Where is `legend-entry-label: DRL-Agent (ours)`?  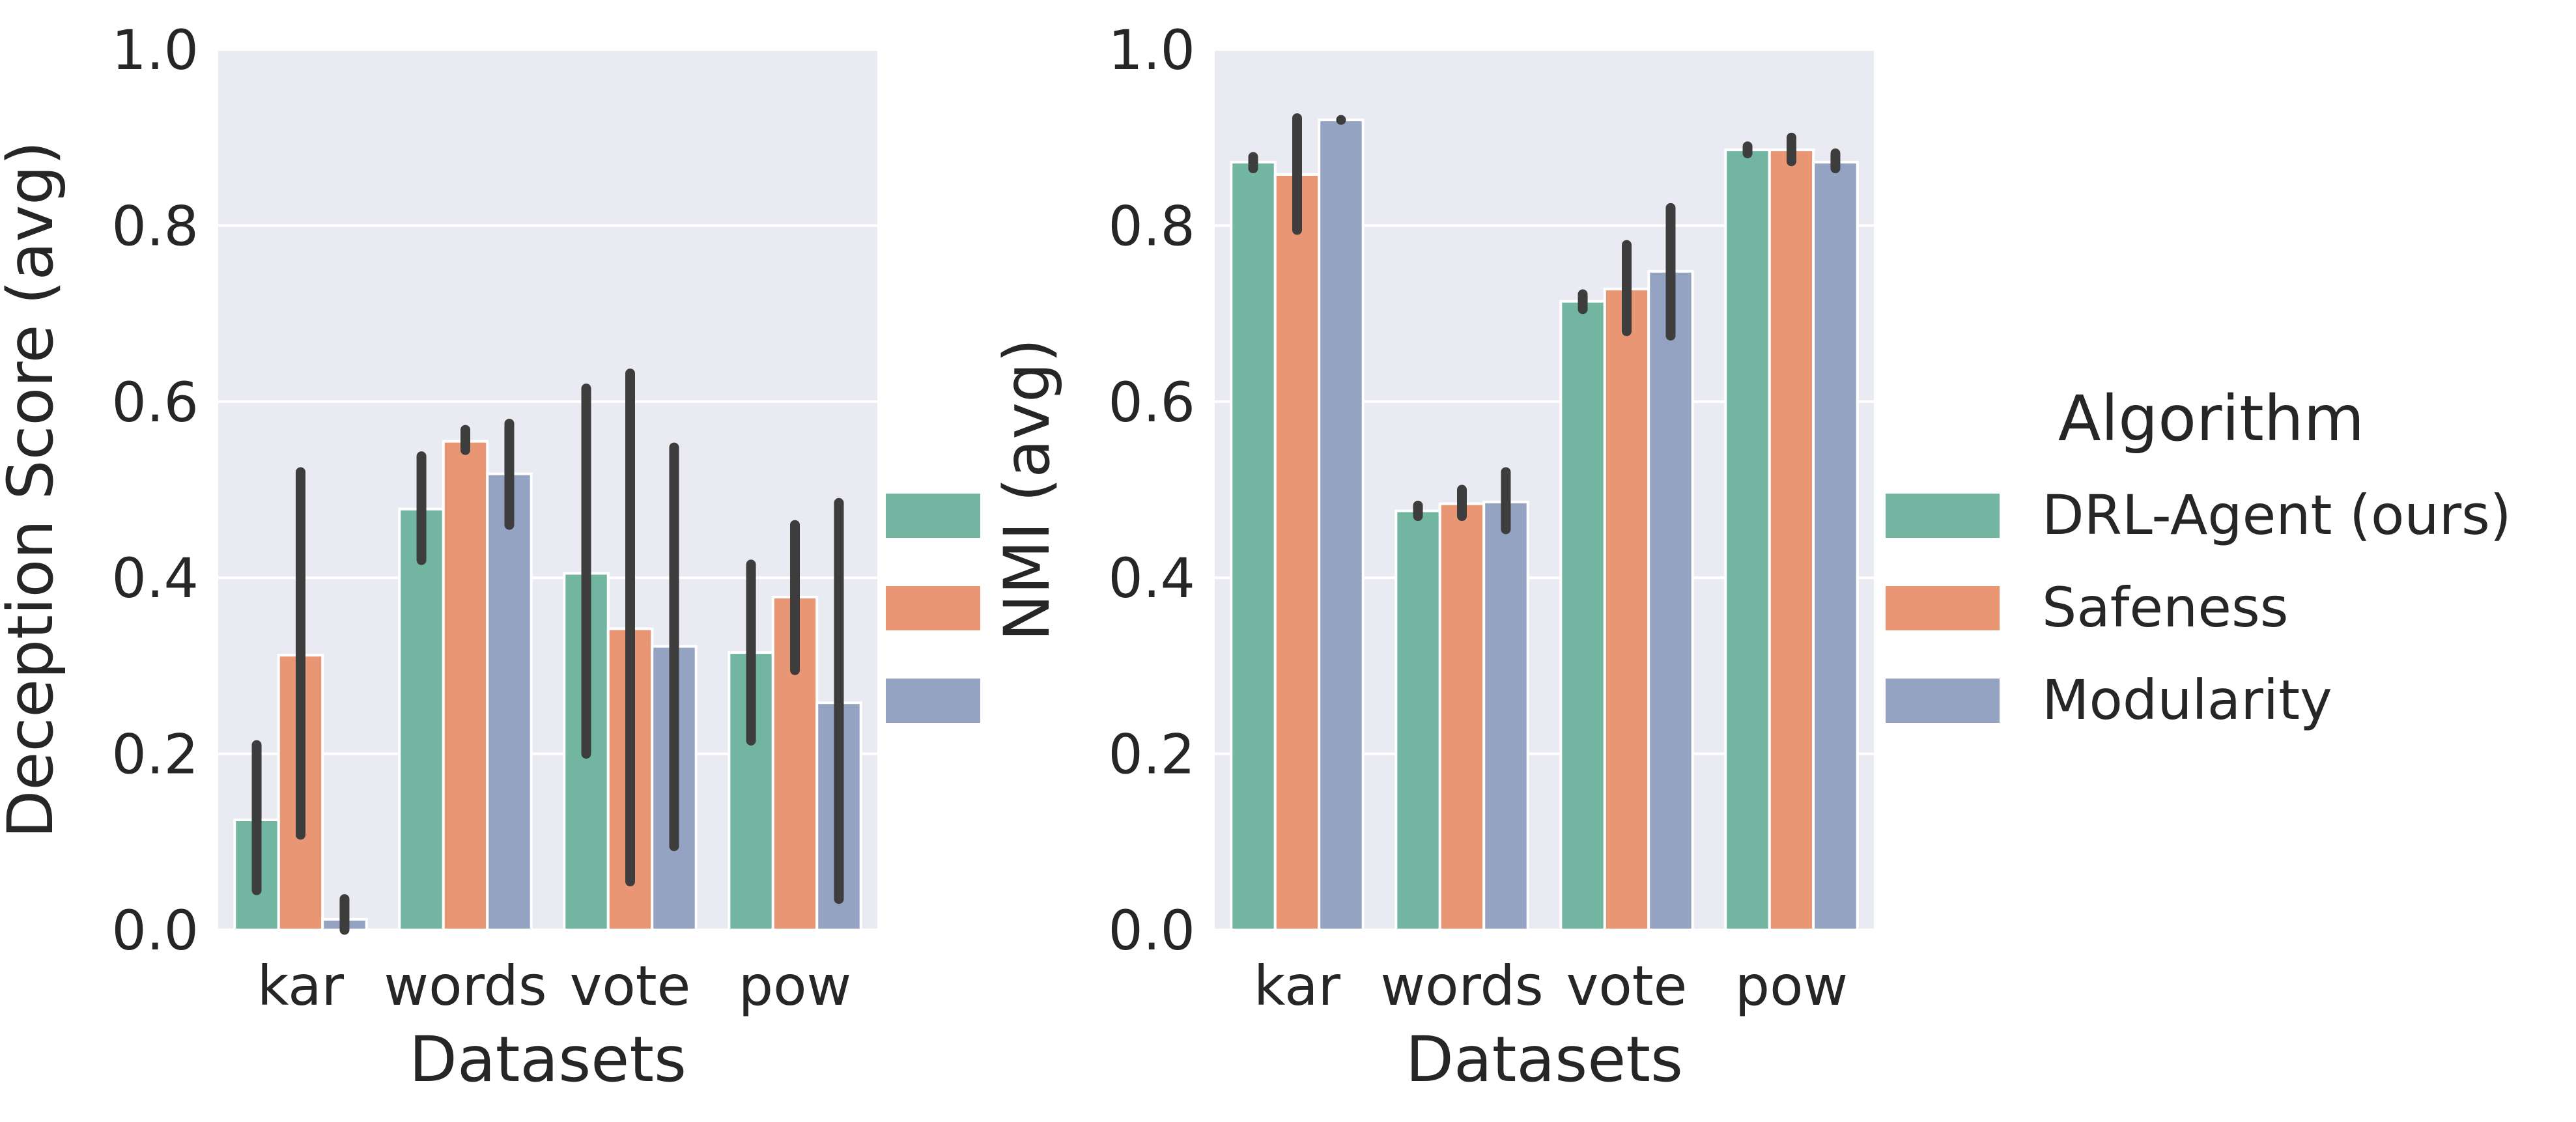
legend-entry-label: DRL-Agent (ours) is located at coordinates (2277, 515).